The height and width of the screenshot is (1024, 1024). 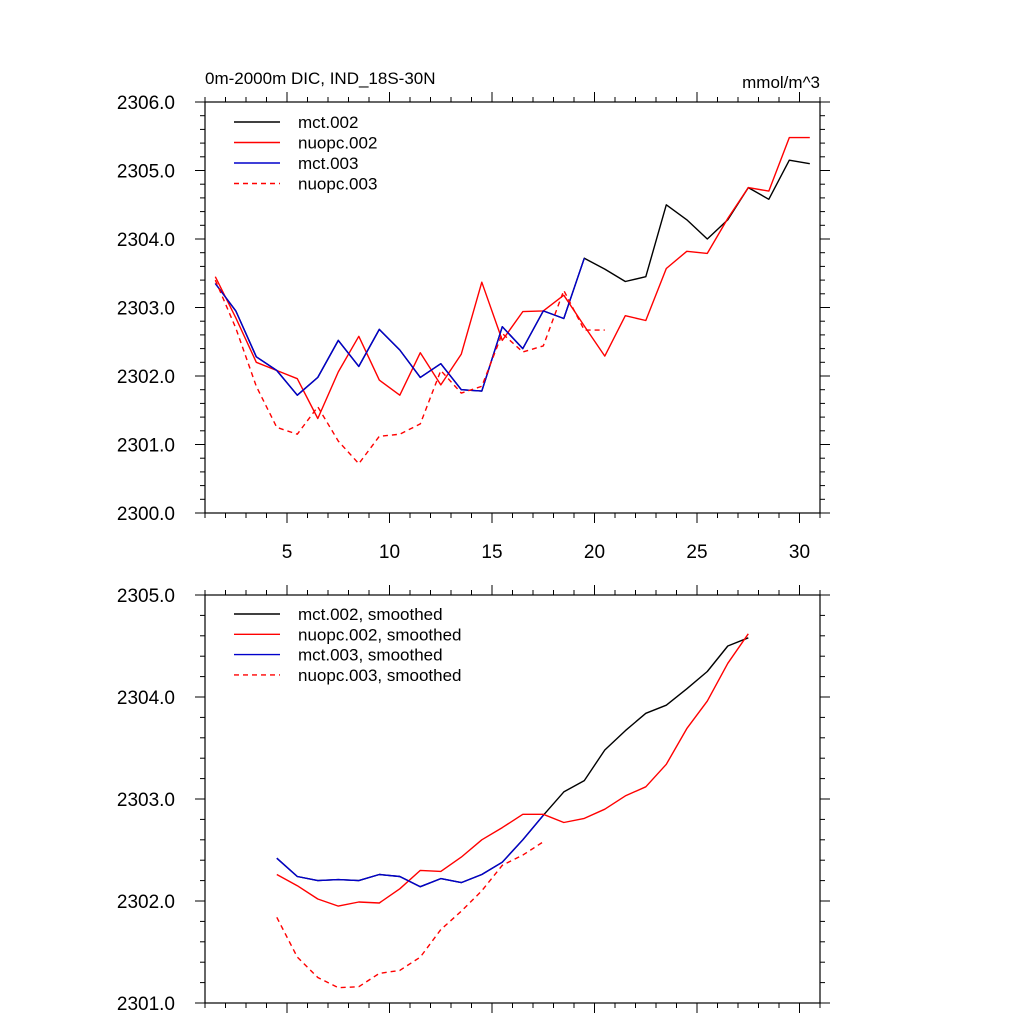 What do you see at coordinates (337, 143) in the screenshot?
I see `legend-label-nuopc-002: nuopc.002` at bounding box center [337, 143].